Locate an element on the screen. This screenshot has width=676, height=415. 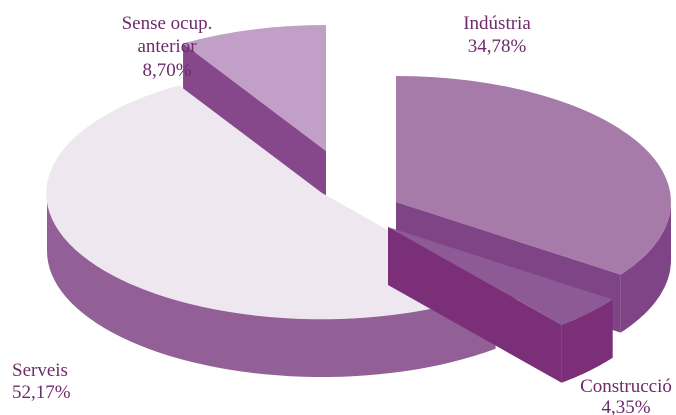
label-industria: Indústria is located at coordinates (497, 23).